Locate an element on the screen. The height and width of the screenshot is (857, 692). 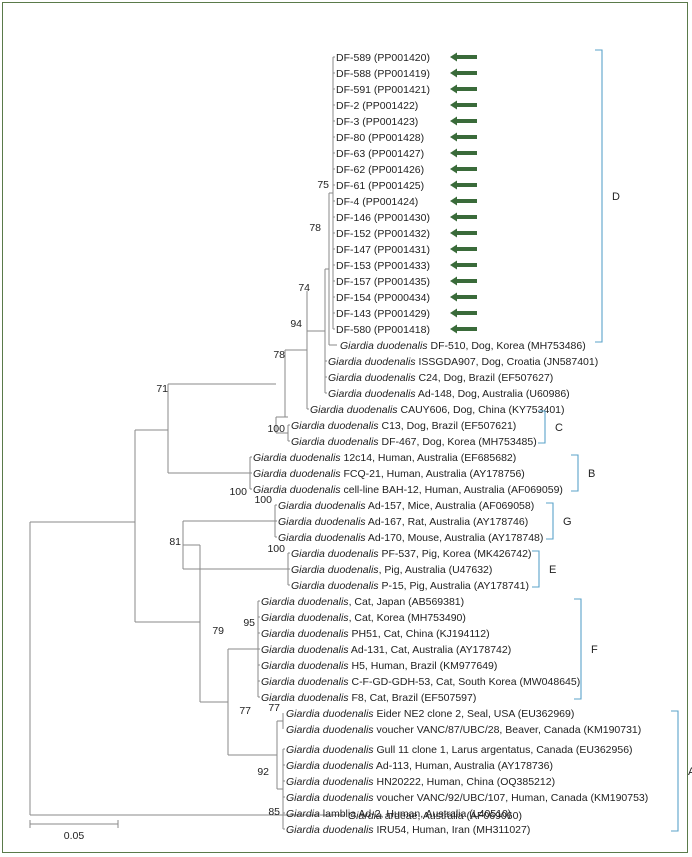
leaf-label: DF-154 (PP000434) is located at coordinates (383, 298).